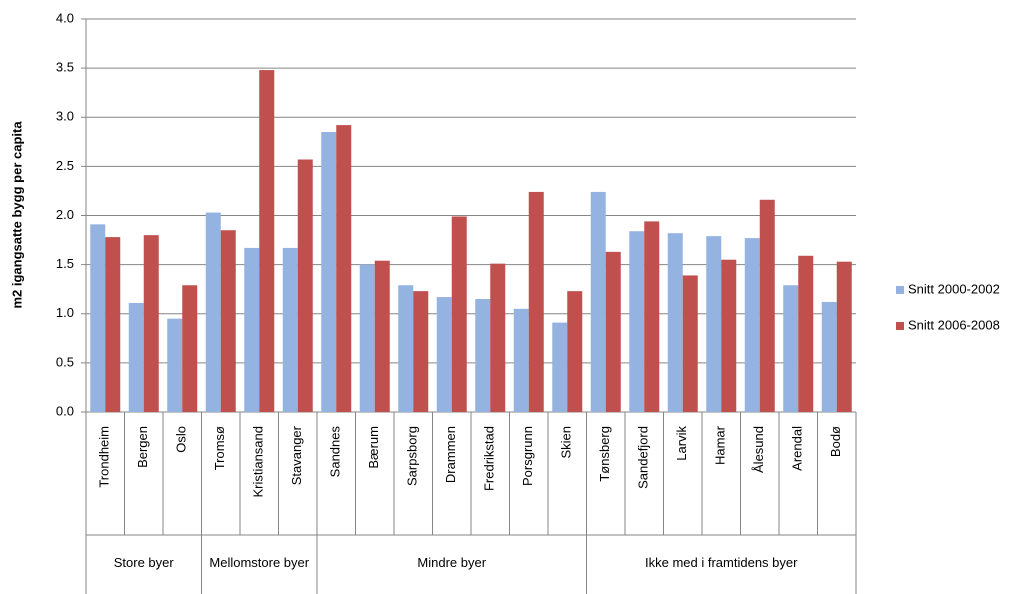 The width and height of the screenshot is (1036, 594). I want to click on x-tick-label: Stavanger, so click(296, 455).